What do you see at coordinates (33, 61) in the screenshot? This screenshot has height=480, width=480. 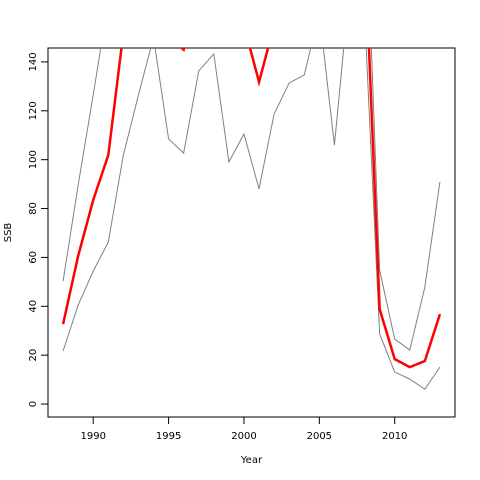 I see `y-tick-label: 140` at bounding box center [33, 61].